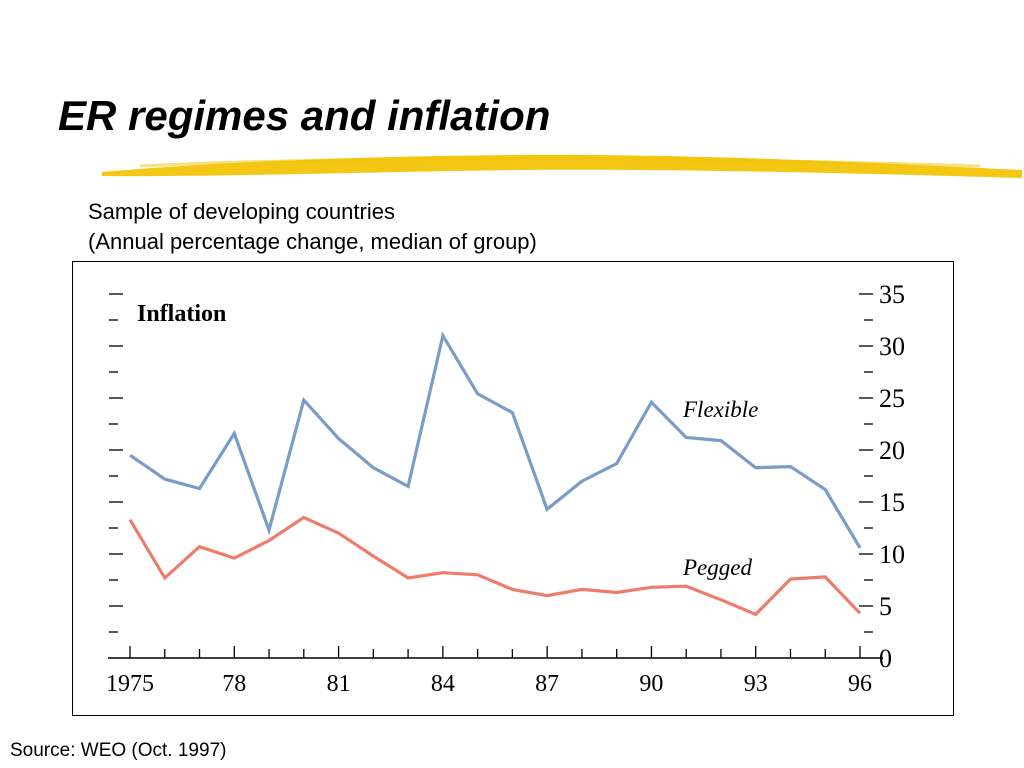 This screenshot has height=768, width=1024. What do you see at coordinates (885, 606) in the screenshot?
I see `y-tick-label: 5` at bounding box center [885, 606].